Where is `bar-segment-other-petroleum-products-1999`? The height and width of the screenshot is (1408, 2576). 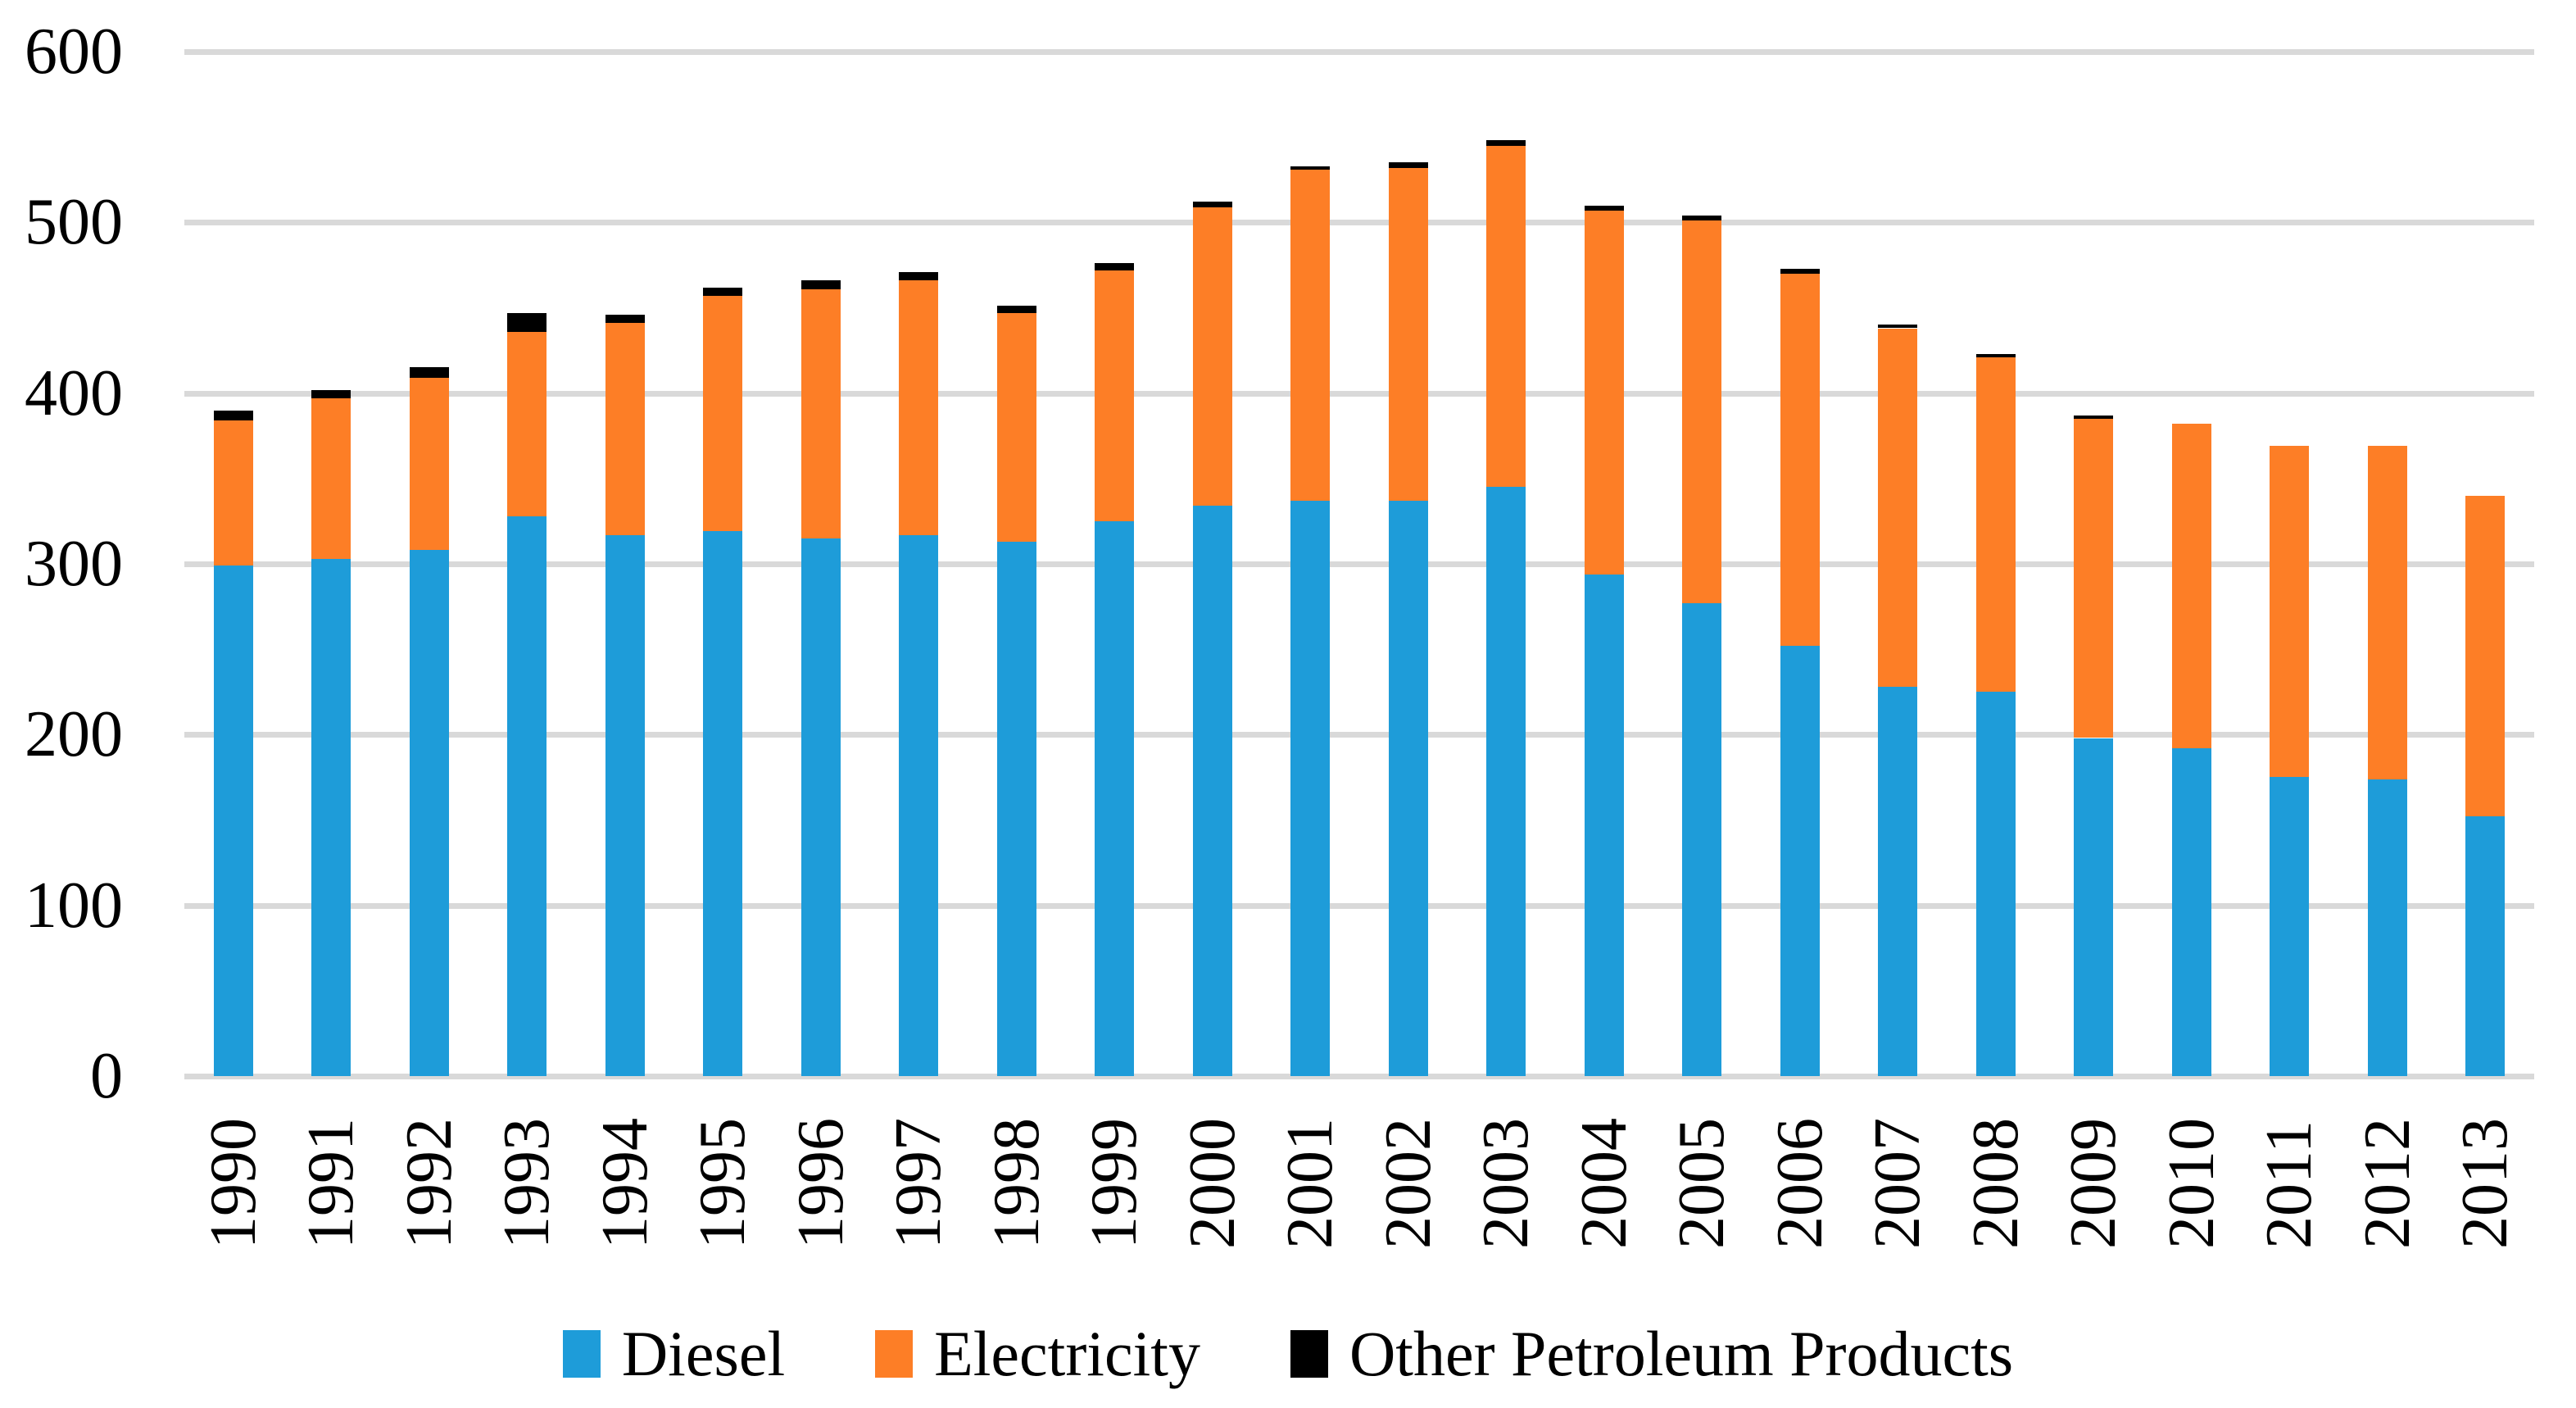 bar-segment-other-petroleum-products-1999 is located at coordinates (1115, 266).